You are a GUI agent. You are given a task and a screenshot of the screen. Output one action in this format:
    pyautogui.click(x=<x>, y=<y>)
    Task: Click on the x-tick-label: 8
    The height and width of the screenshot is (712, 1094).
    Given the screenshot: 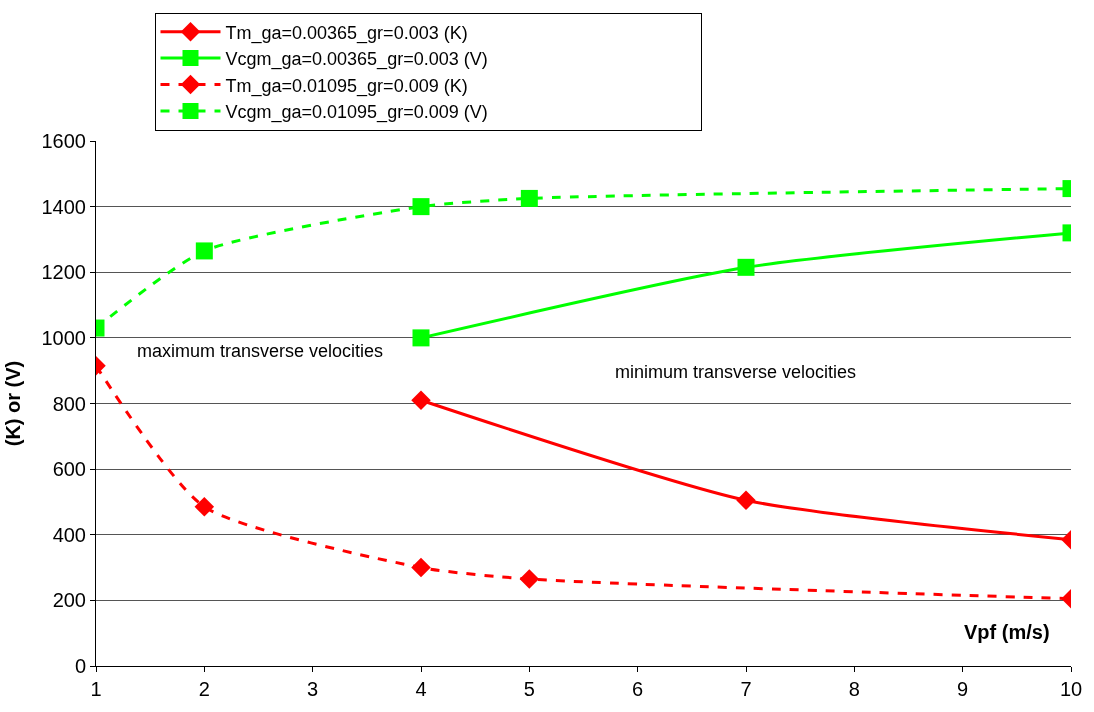 What is the action you would take?
    pyautogui.click(x=854, y=689)
    